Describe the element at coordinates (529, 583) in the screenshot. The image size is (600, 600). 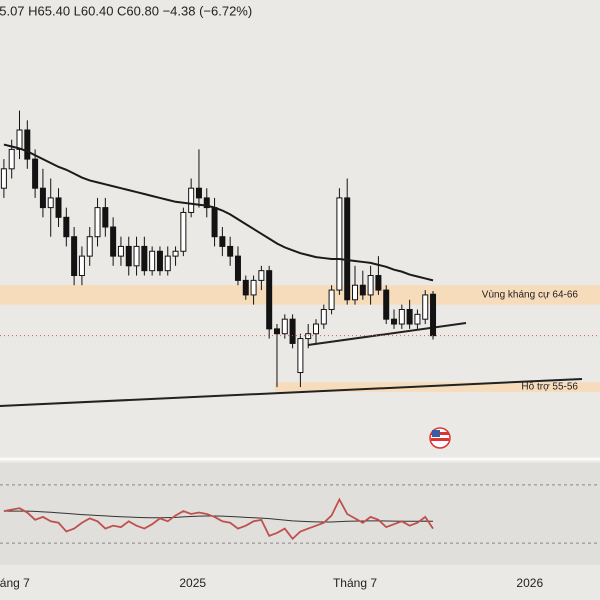
I see `x-tick-label: 2026` at that location.